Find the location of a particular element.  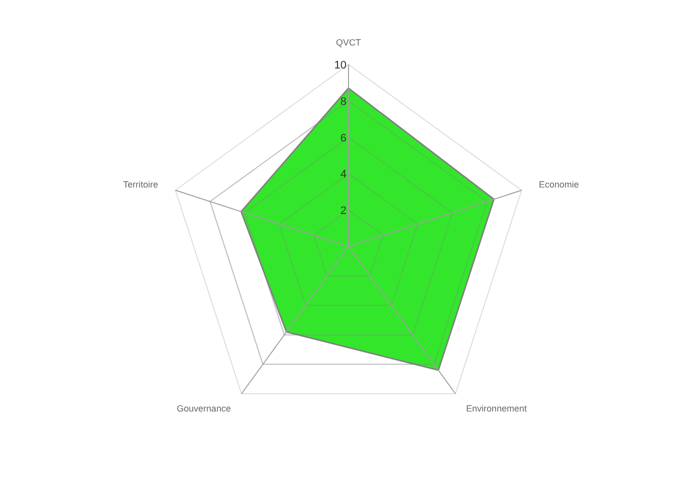

y-tick-label: 8 is located at coordinates (343, 102).